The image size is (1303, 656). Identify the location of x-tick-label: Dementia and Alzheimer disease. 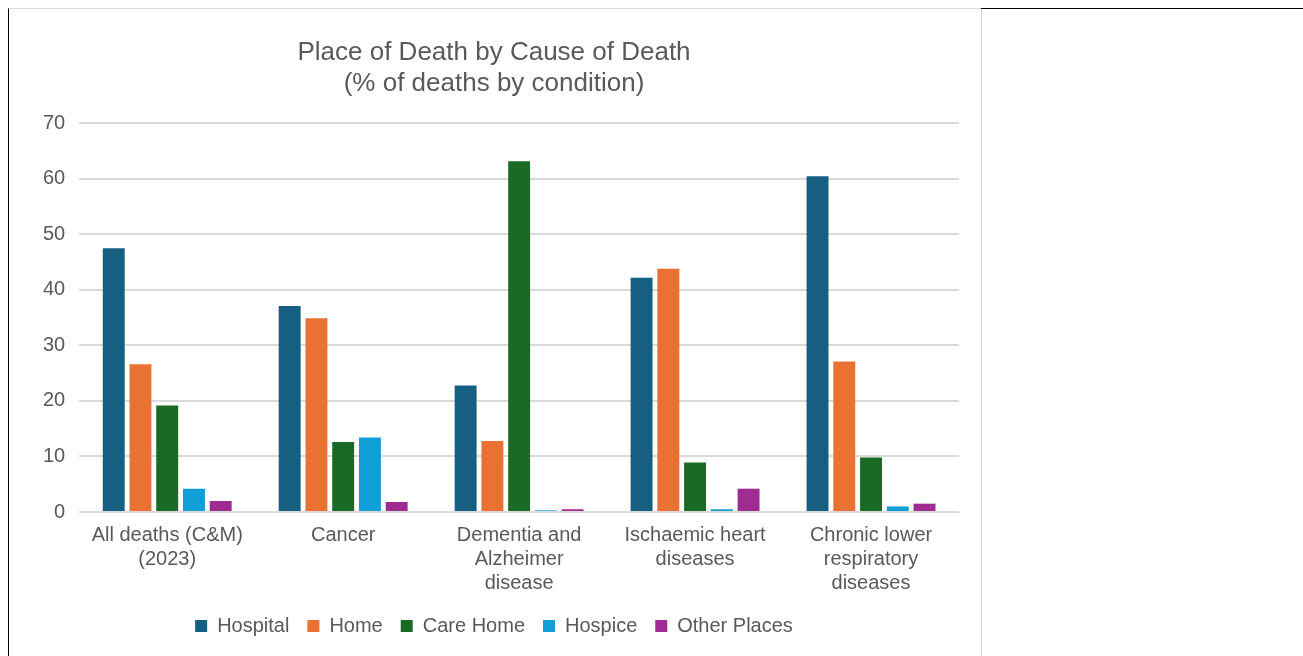
(519, 557).